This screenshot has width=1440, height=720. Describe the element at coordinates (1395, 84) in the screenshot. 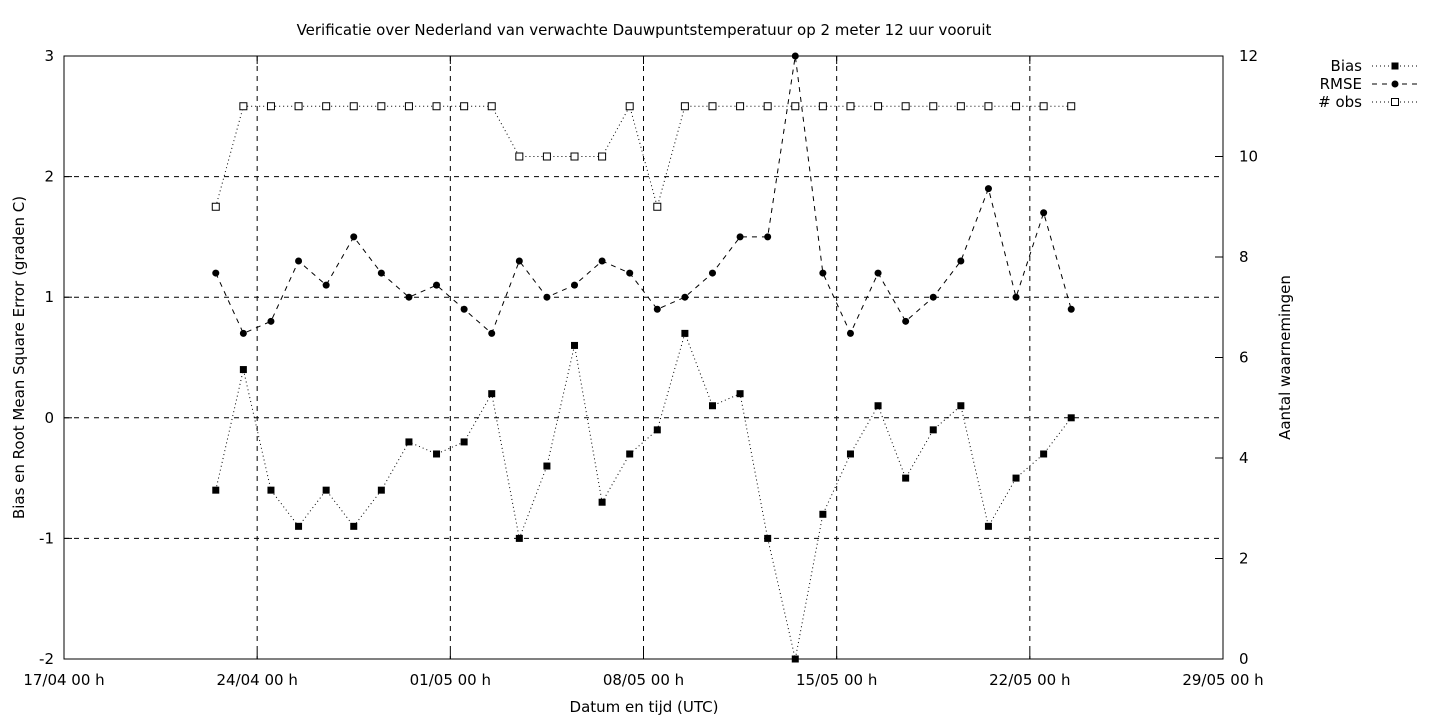

I see `legend-marker-rmse` at that location.